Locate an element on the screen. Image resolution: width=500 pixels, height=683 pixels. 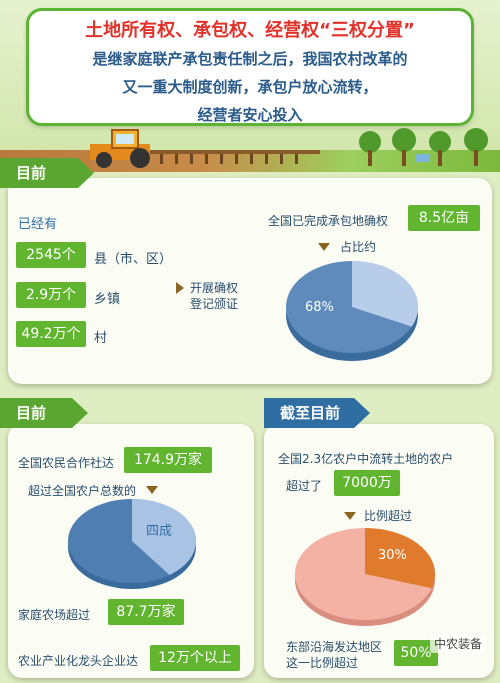
coop-value: 174.9万家 is located at coordinates (168, 460).